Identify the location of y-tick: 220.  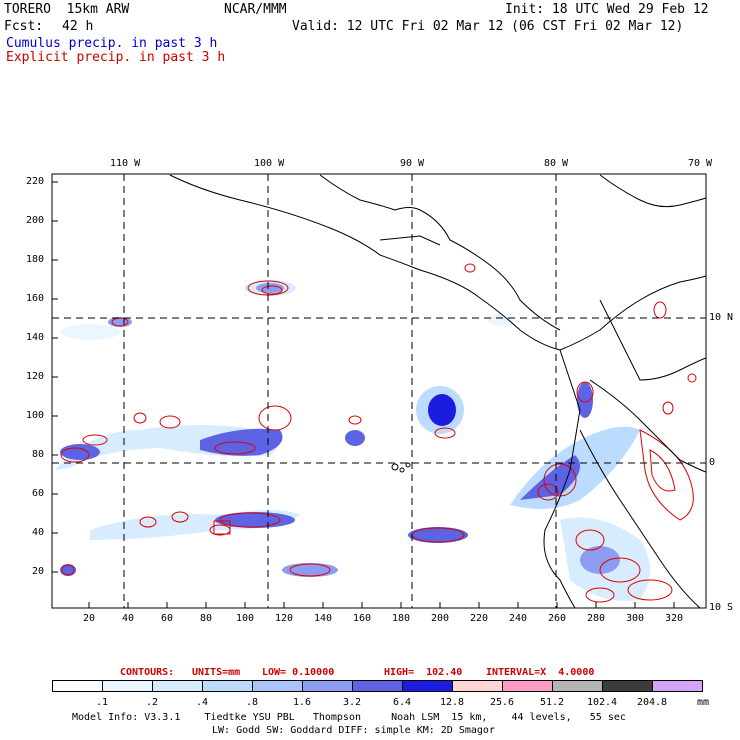
(35, 181).